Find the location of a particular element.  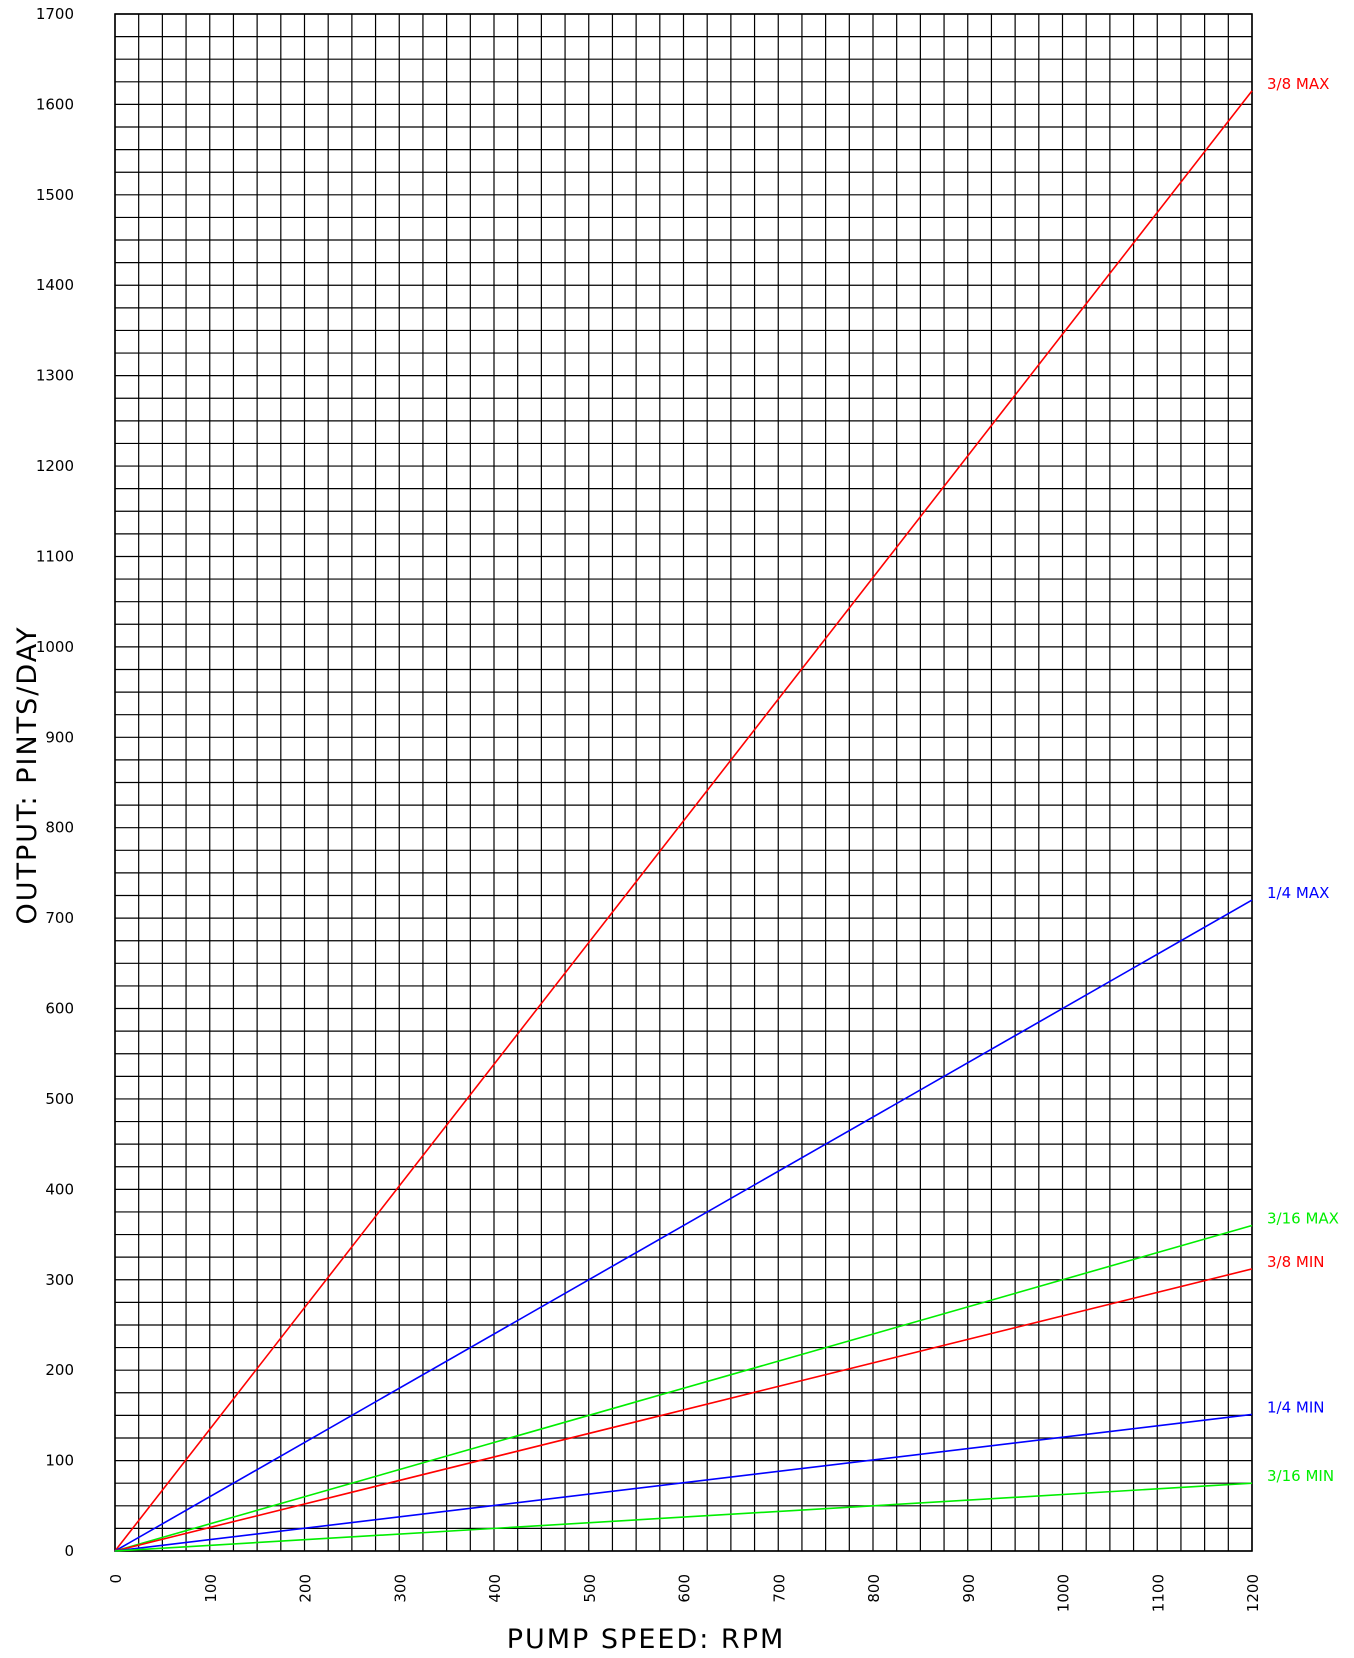

y-tick-label: 0 is located at coordinates (69, 1551).